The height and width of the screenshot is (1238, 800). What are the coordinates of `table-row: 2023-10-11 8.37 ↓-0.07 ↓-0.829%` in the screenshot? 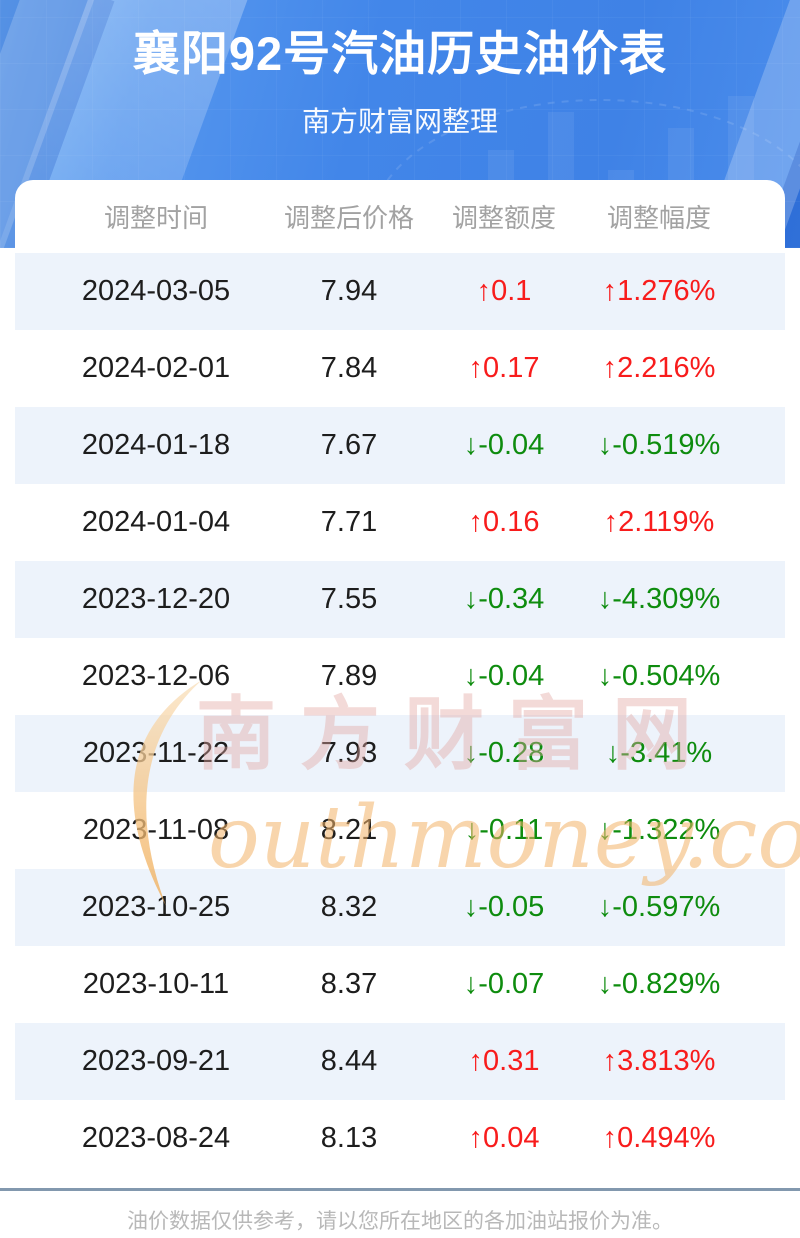 It's located at (400, 984).